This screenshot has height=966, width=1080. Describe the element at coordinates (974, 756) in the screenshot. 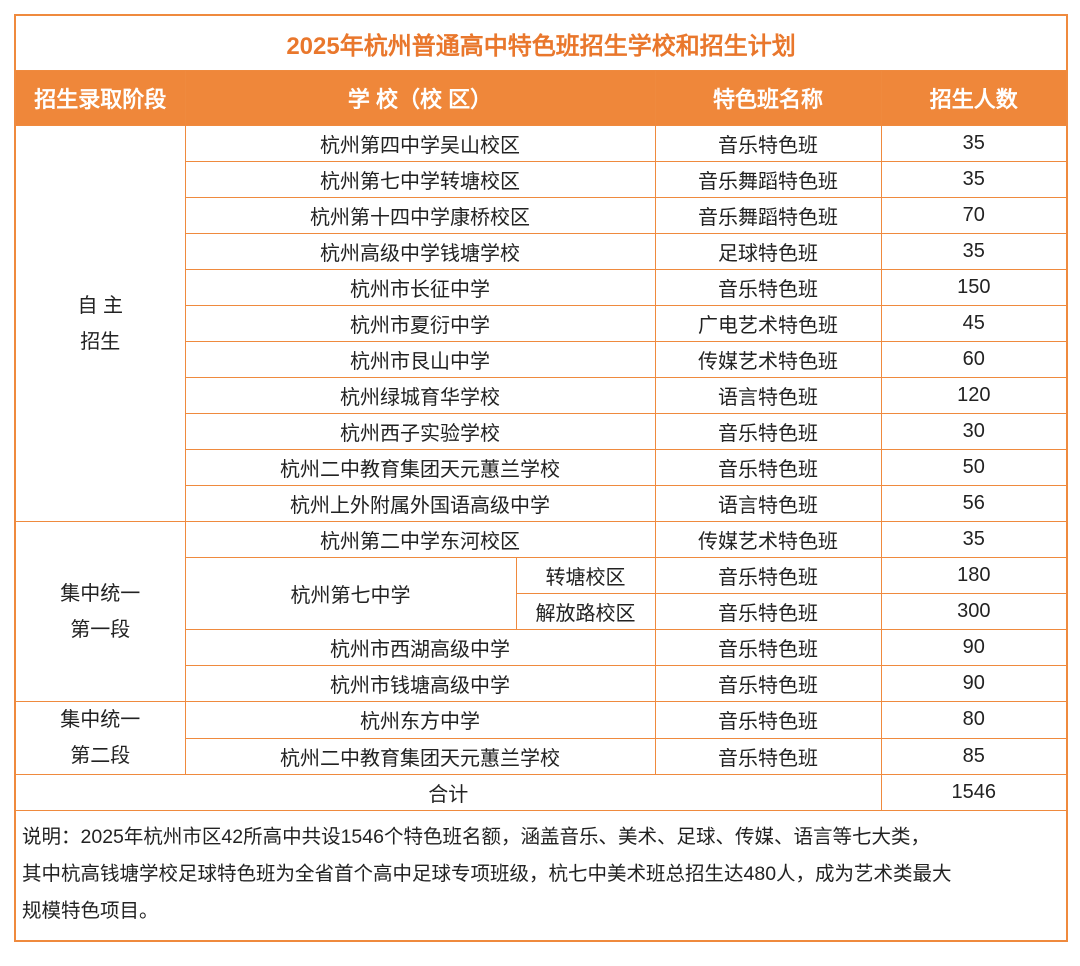

I see `count-cell: 85` at that location.